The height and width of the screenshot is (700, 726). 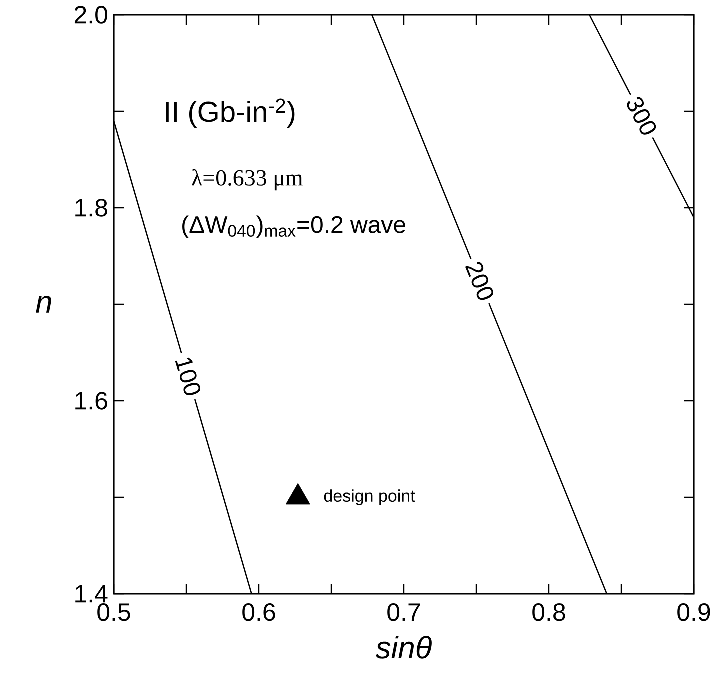 What do you see at coordinates (247, 180) in the screenshot?
I see `annotation: λ=0.633 μm` at bounding box center [247, 180].